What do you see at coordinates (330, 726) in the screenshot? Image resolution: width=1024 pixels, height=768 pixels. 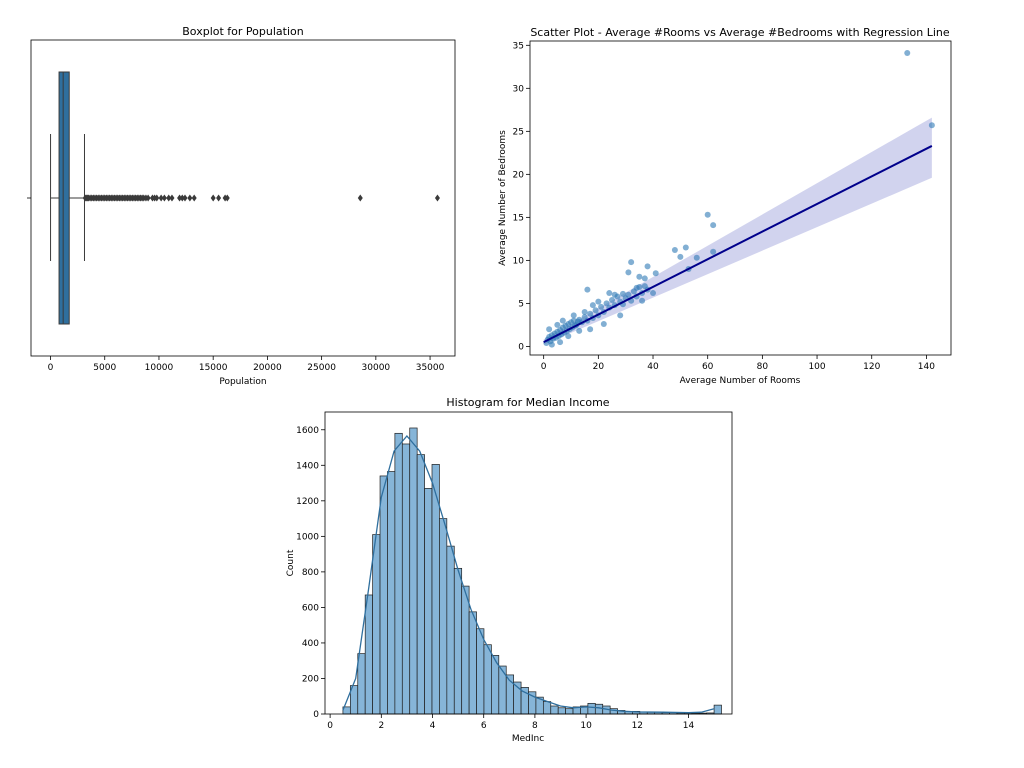 I see `histogram-x-tick-label: 0` at bounding box center [330, 726].